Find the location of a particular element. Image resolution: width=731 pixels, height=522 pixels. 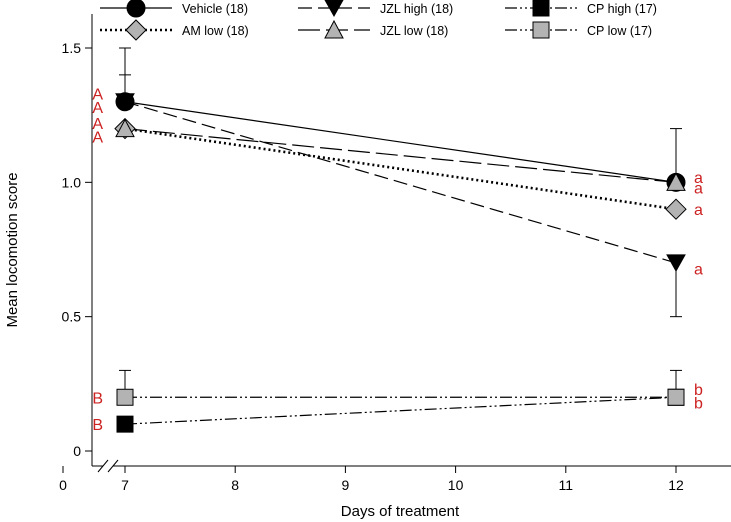

x-tick-label: 9 is located at coordinates (346, 485).